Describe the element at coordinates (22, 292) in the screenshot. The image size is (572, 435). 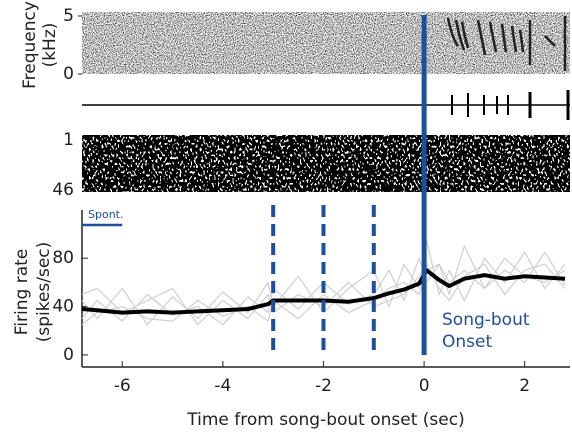
I see `y-axis-label: Firing rate` at that location.